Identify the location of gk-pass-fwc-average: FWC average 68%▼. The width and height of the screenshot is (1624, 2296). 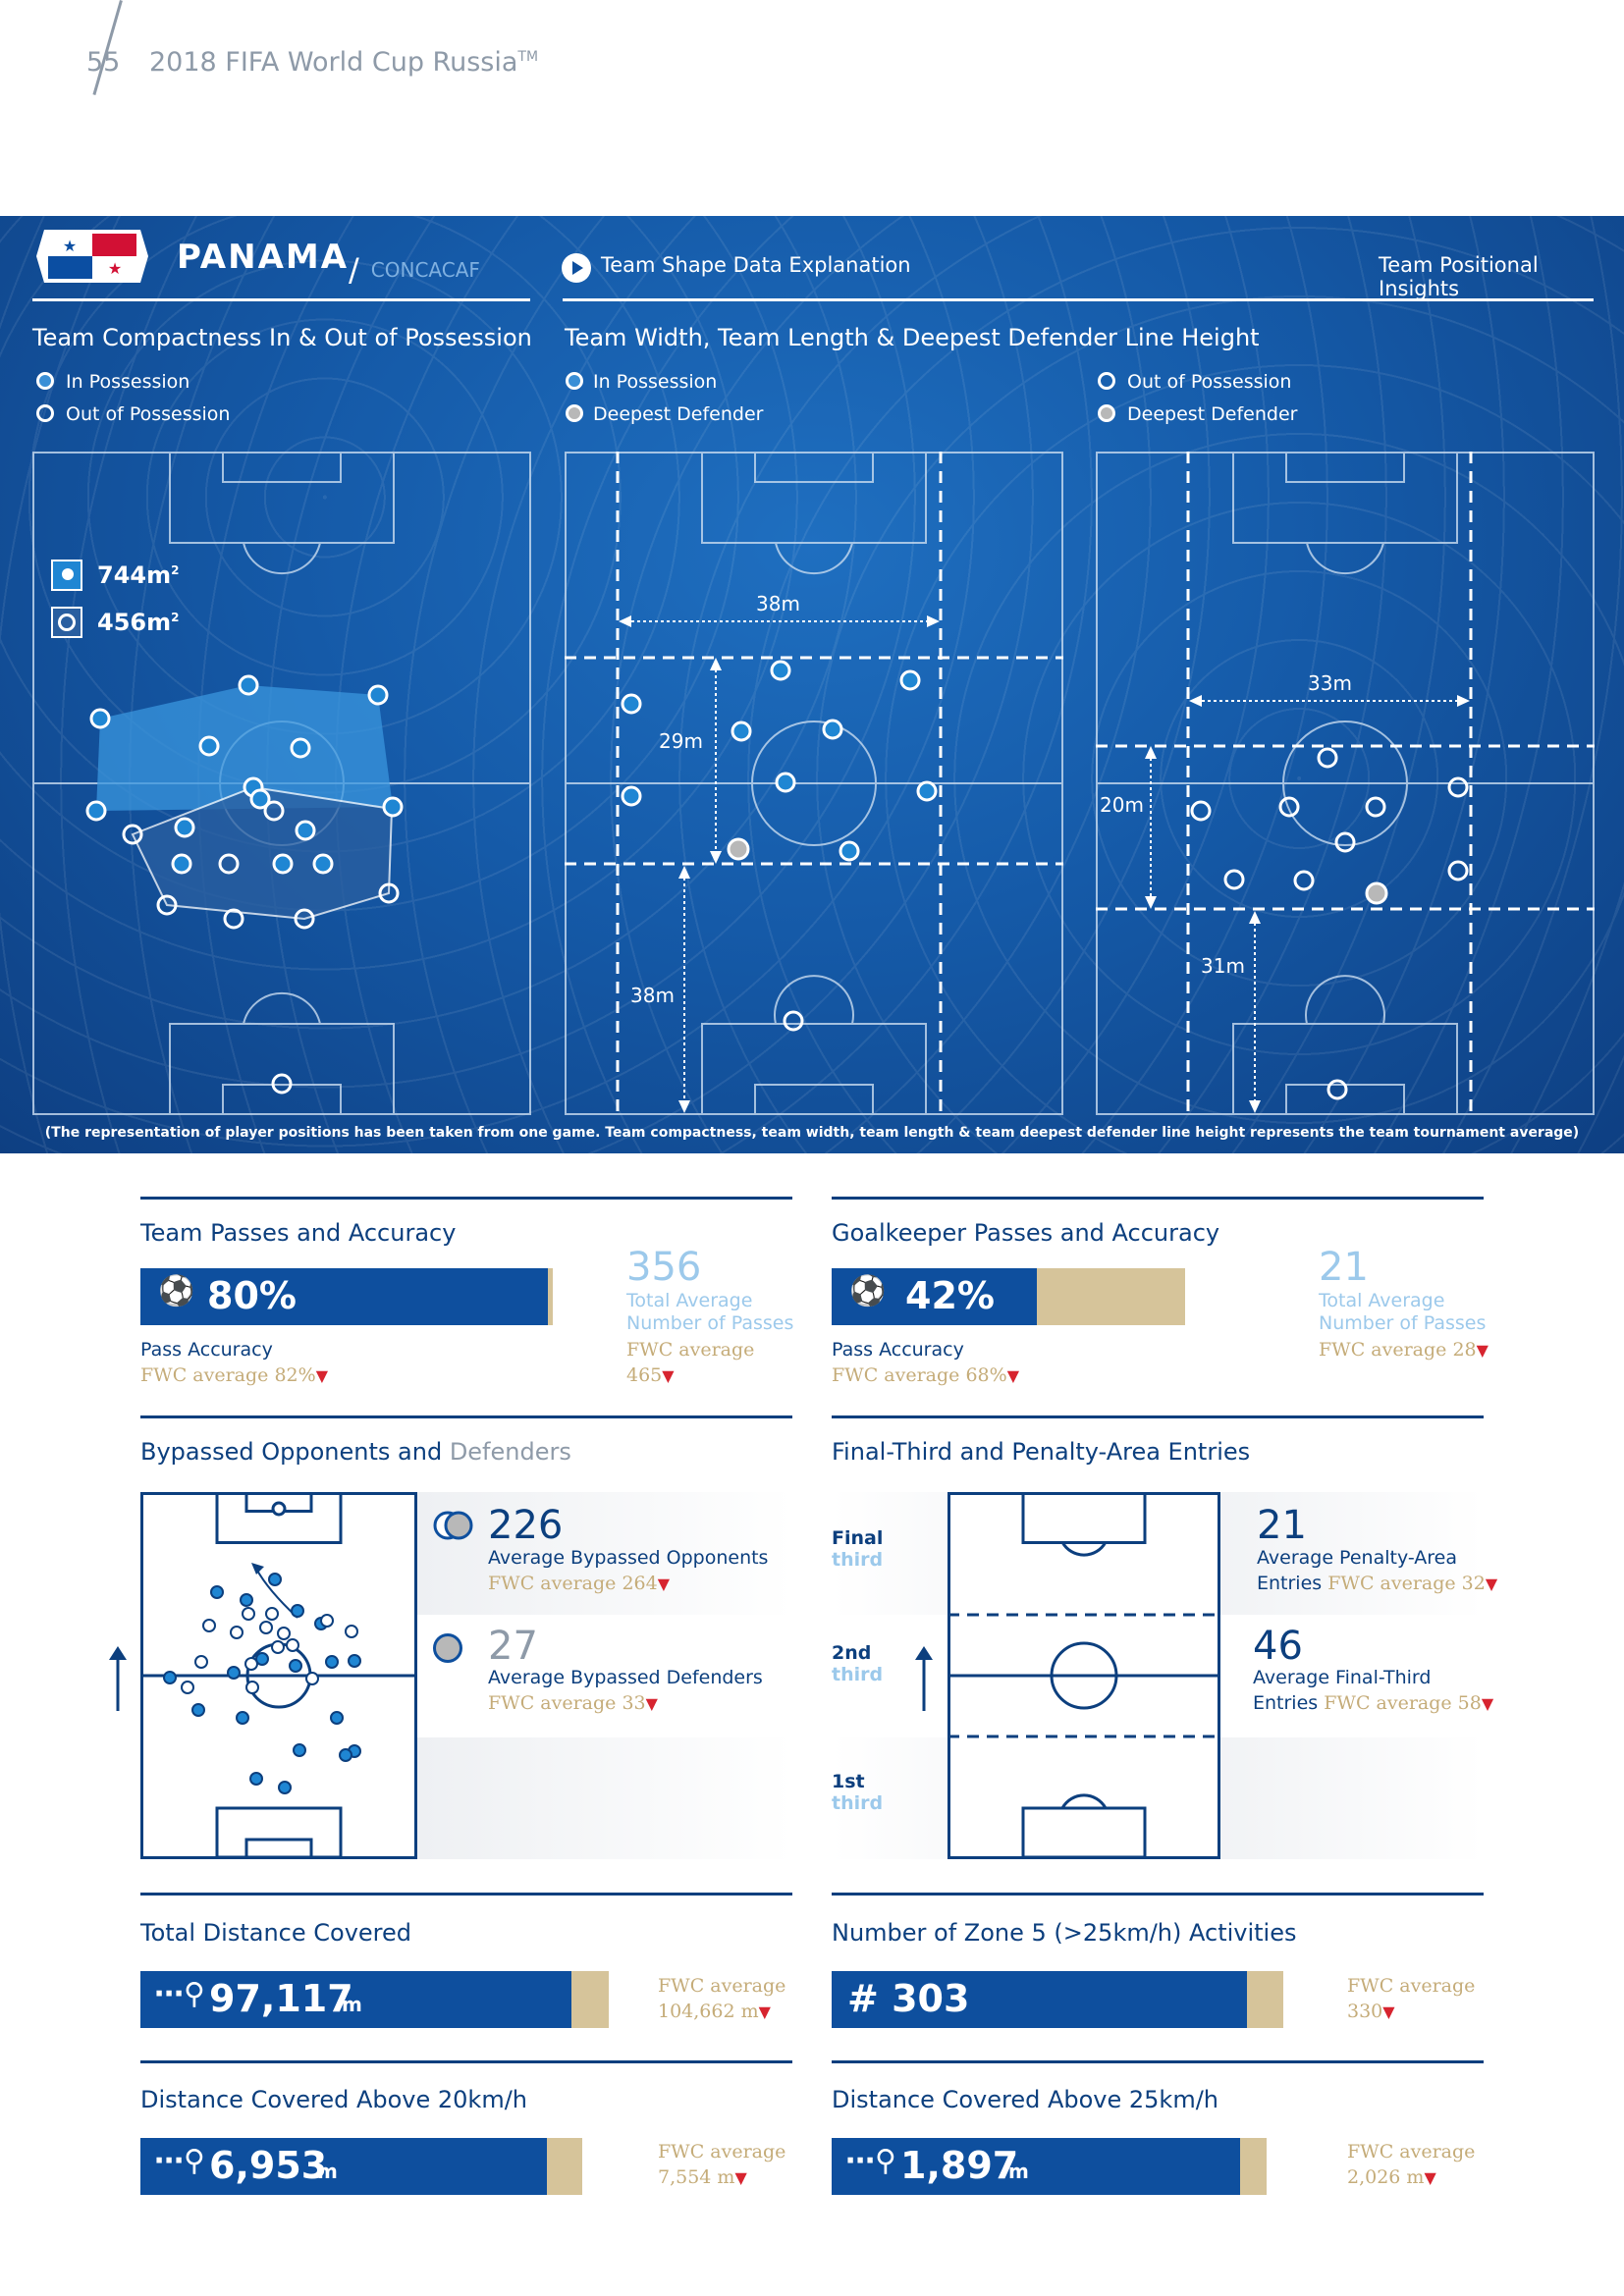
(925, 1375).